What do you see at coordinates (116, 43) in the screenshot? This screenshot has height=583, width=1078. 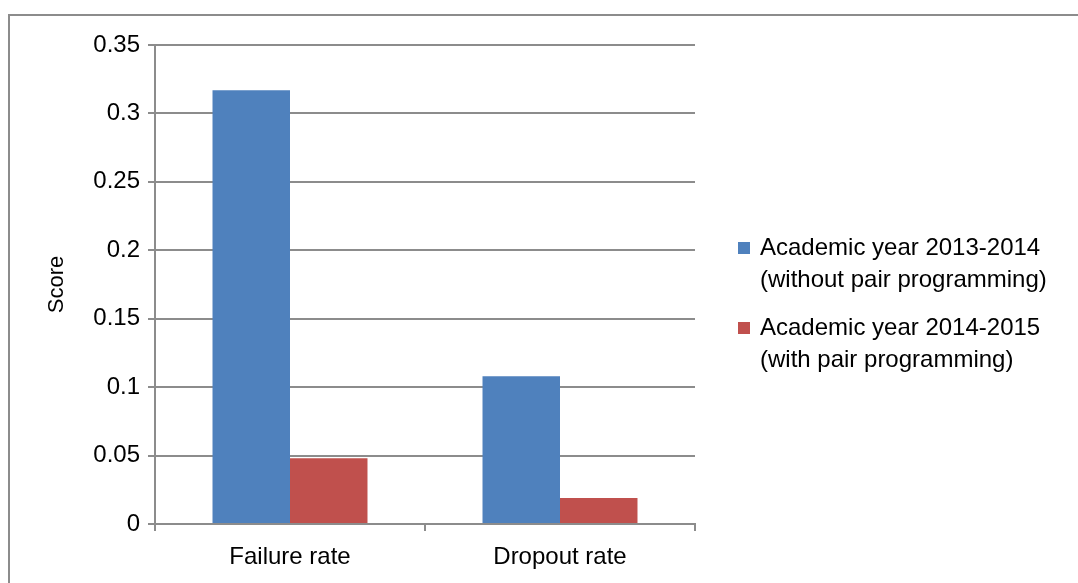 I see `y-tick-label: 0.35` at bounding box center [116, 43].